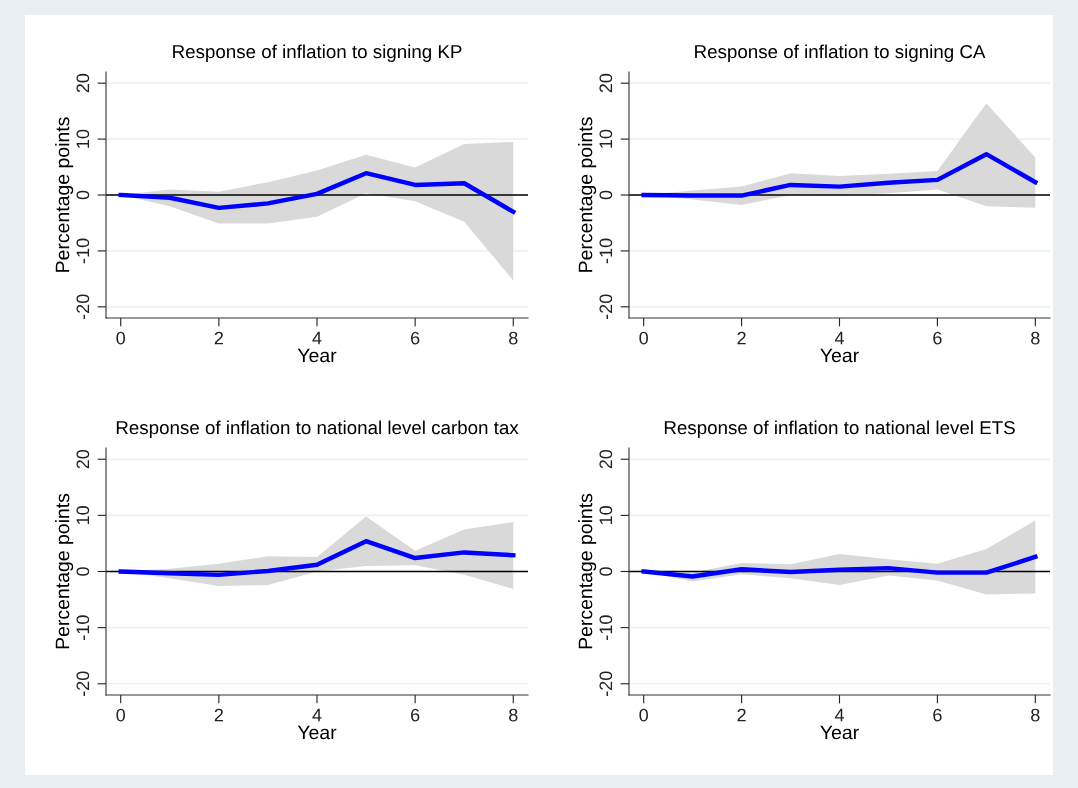 This screenshot has height=788, width=1078. What do you see at coordinates (317, 53) in the screenshot?
I see `chart-title: Response of inflation to signing KP` at bounding box center [317, 53].